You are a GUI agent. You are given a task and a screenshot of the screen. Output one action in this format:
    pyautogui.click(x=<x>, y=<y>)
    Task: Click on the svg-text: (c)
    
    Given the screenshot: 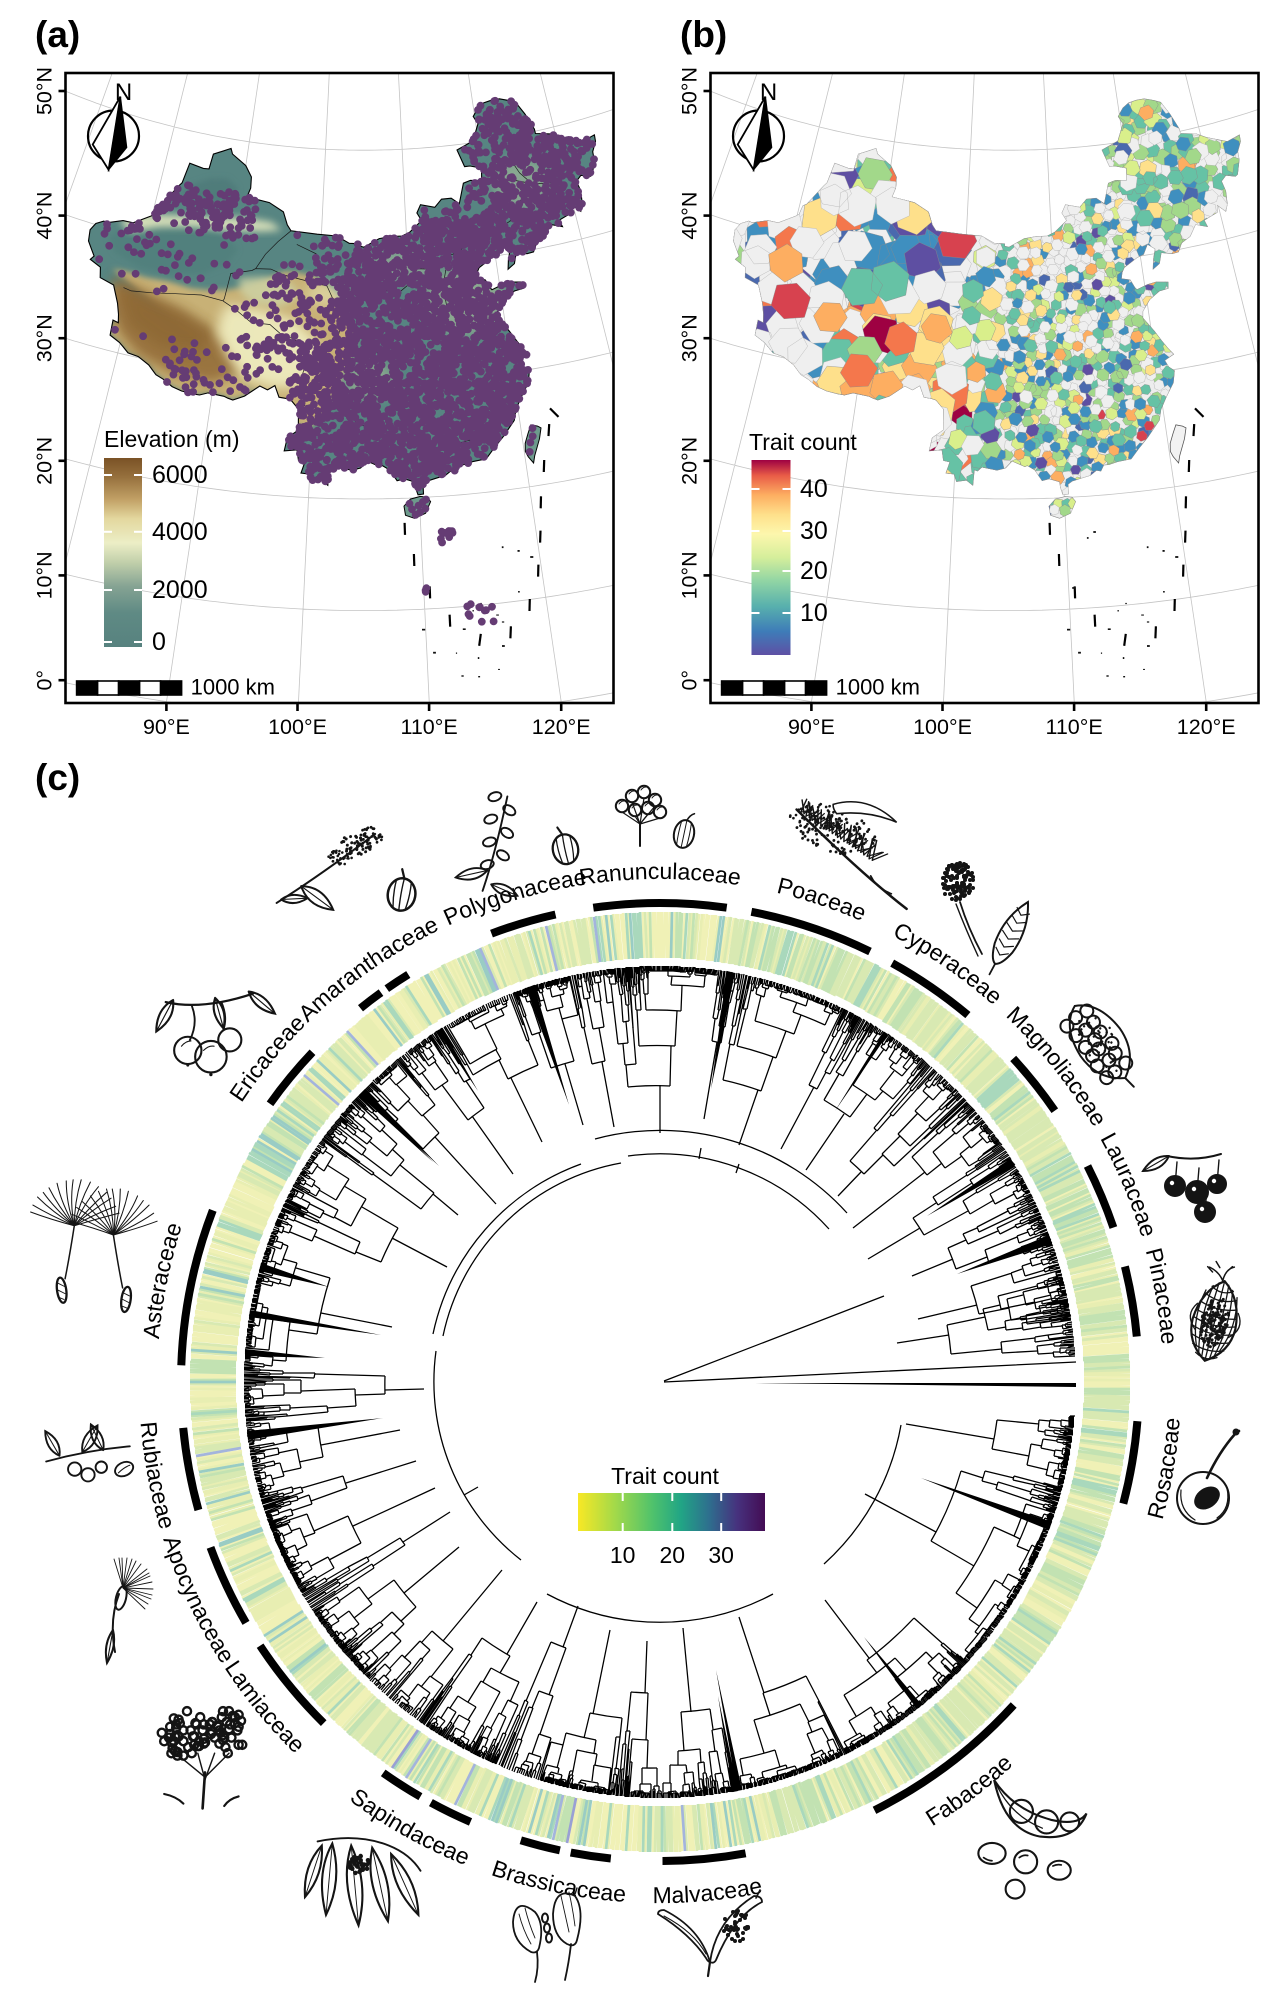 What is the action you would take?
    pyautogui.click(x=57, y=777)
    